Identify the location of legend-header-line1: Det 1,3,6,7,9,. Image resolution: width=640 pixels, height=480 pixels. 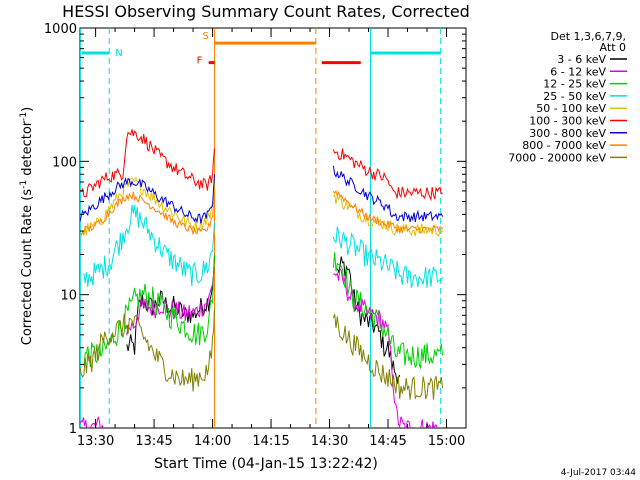
(588, 36).